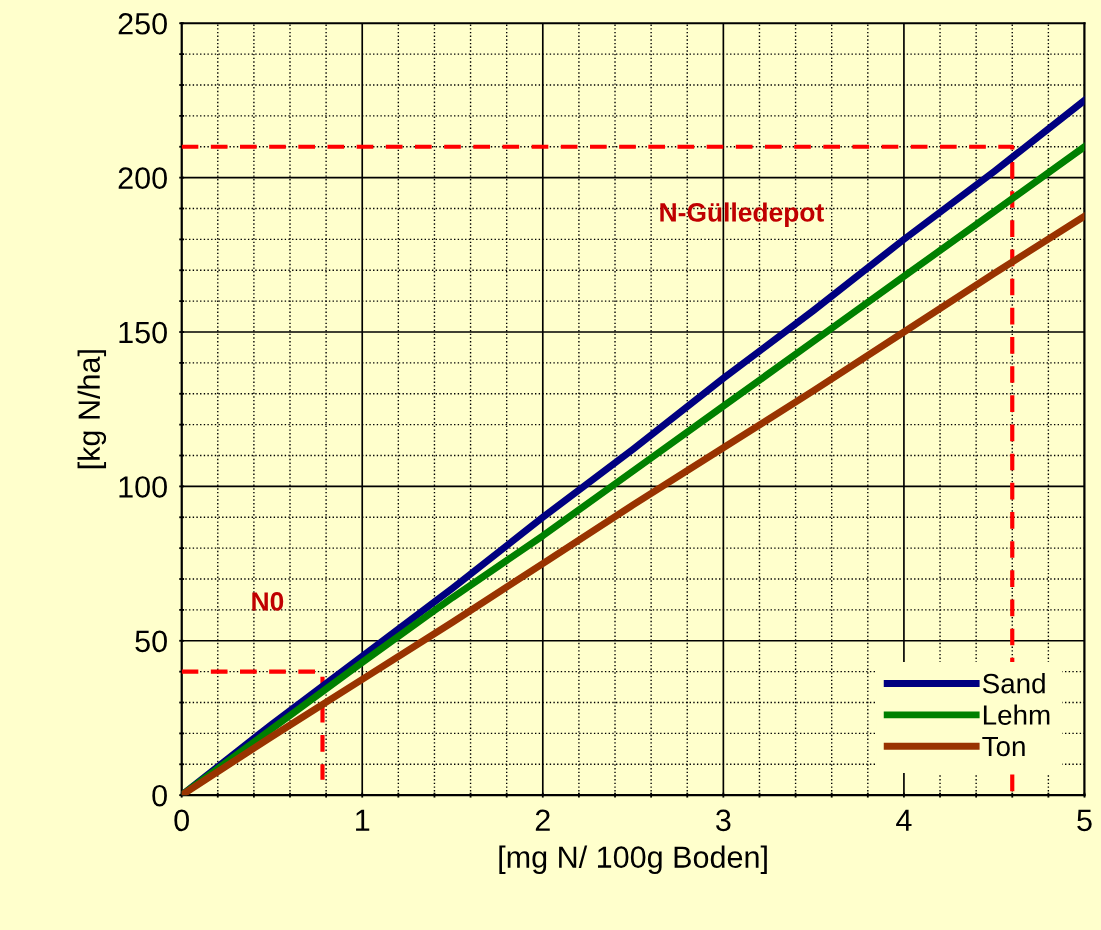 This screenshot has height=930, width=1101. What do you see at coordinates (633, 859) in the screenshot?
I see `x-axis-title: [mg N/ 100g Boden]` at bounding box center [633, 859].